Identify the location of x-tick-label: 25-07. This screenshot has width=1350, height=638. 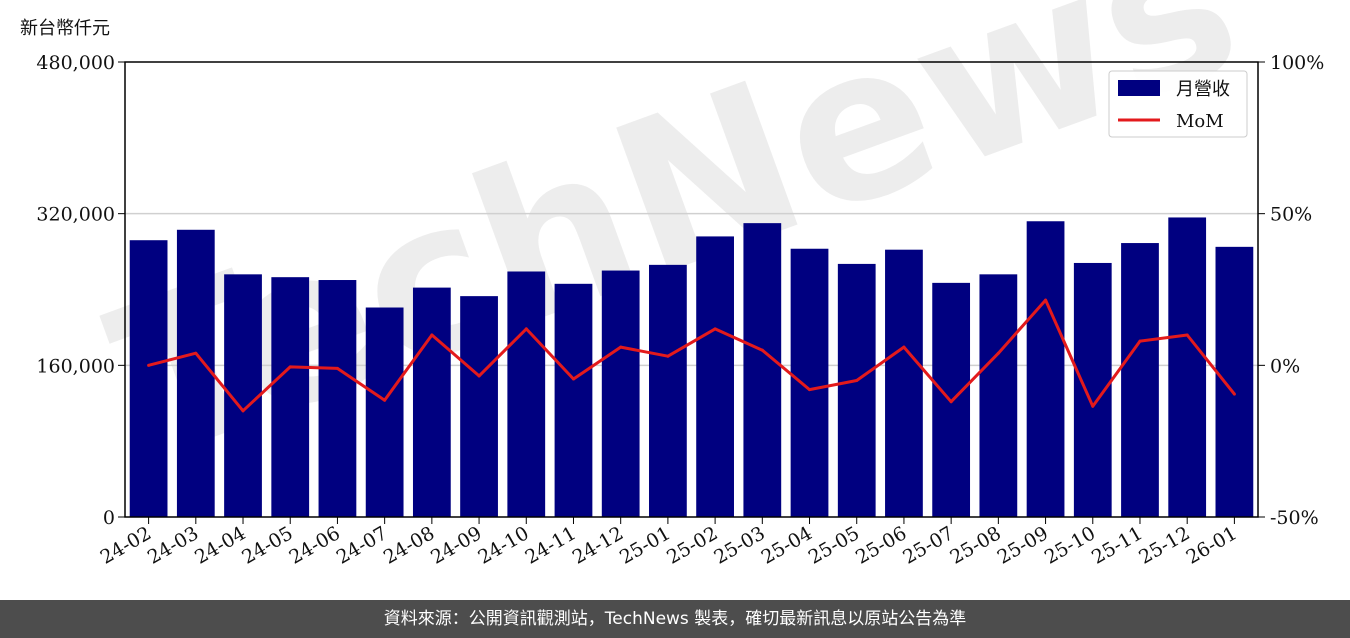
(928, 545).